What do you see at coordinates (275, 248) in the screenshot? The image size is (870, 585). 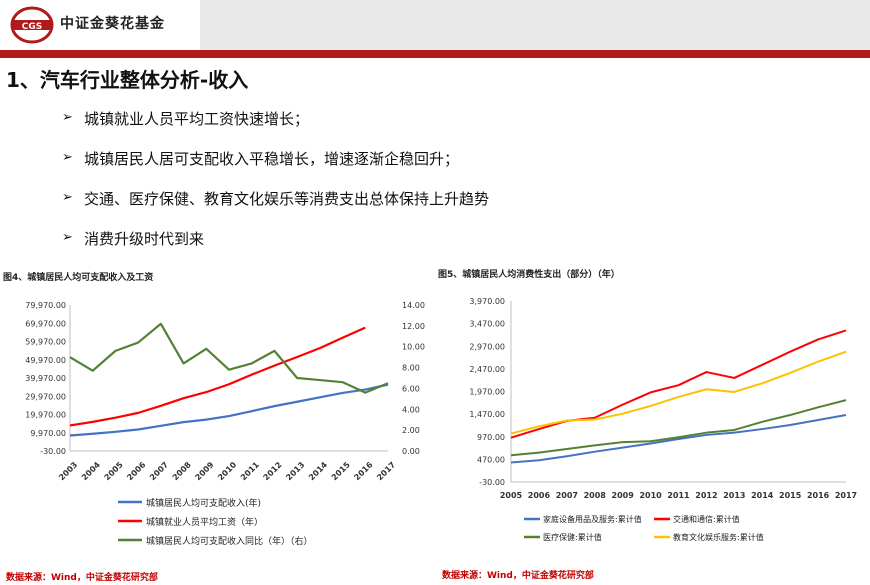 I see `bullet-item: ➢ 消费升级时代到来` at bounding box center [275, 248].